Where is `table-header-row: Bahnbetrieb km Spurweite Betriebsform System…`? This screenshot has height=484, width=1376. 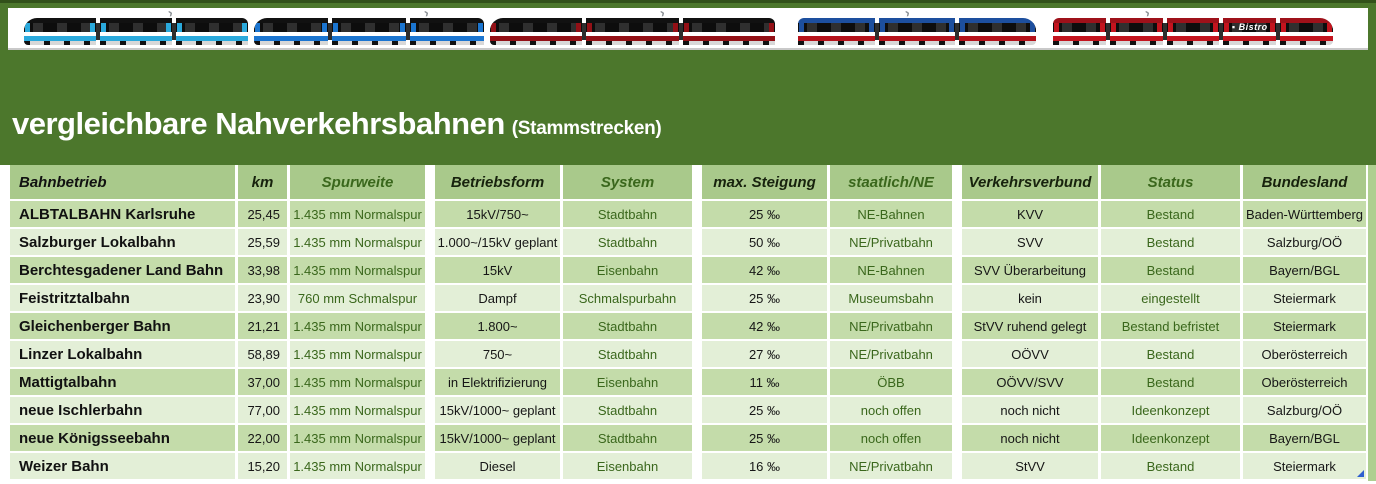
table-header-row: Bahnbetrieb km Spurweite Betriebsform System… is located at coordinates (689, 183).